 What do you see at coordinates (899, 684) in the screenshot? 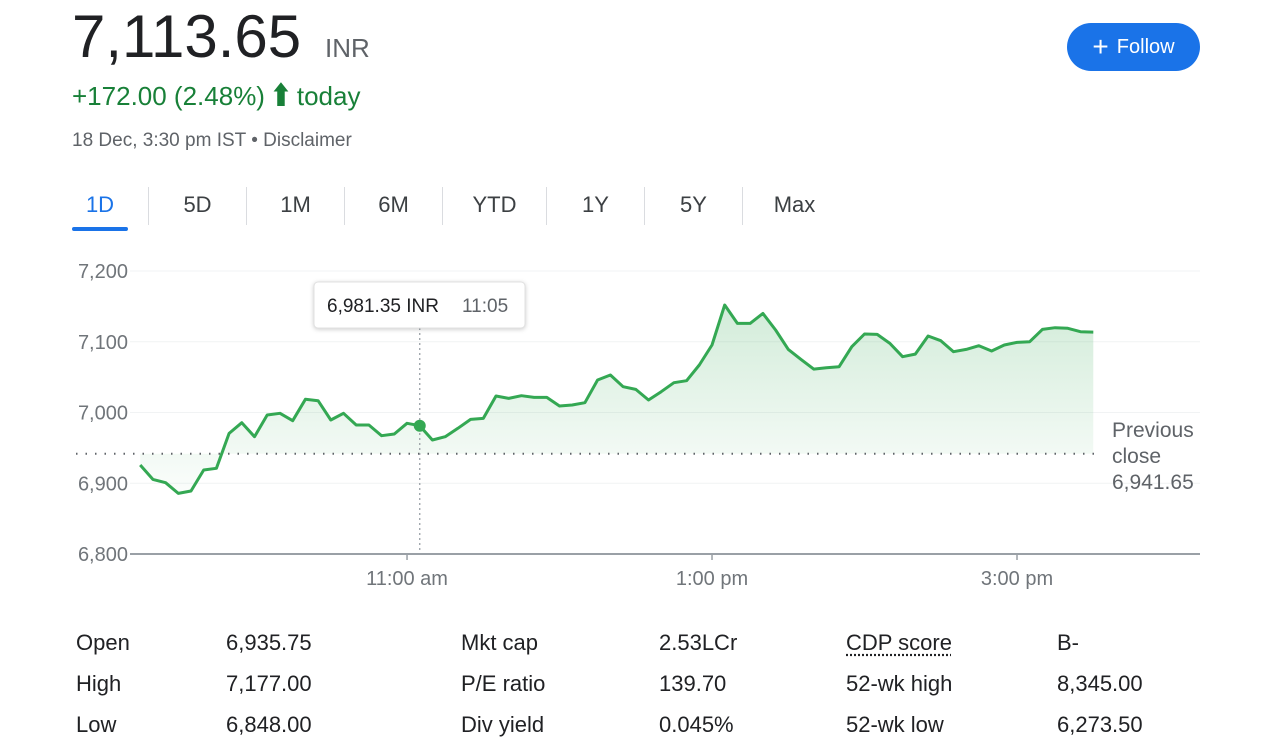
I see `stat-label: 52-wk high` at bounding box center [899, 684].